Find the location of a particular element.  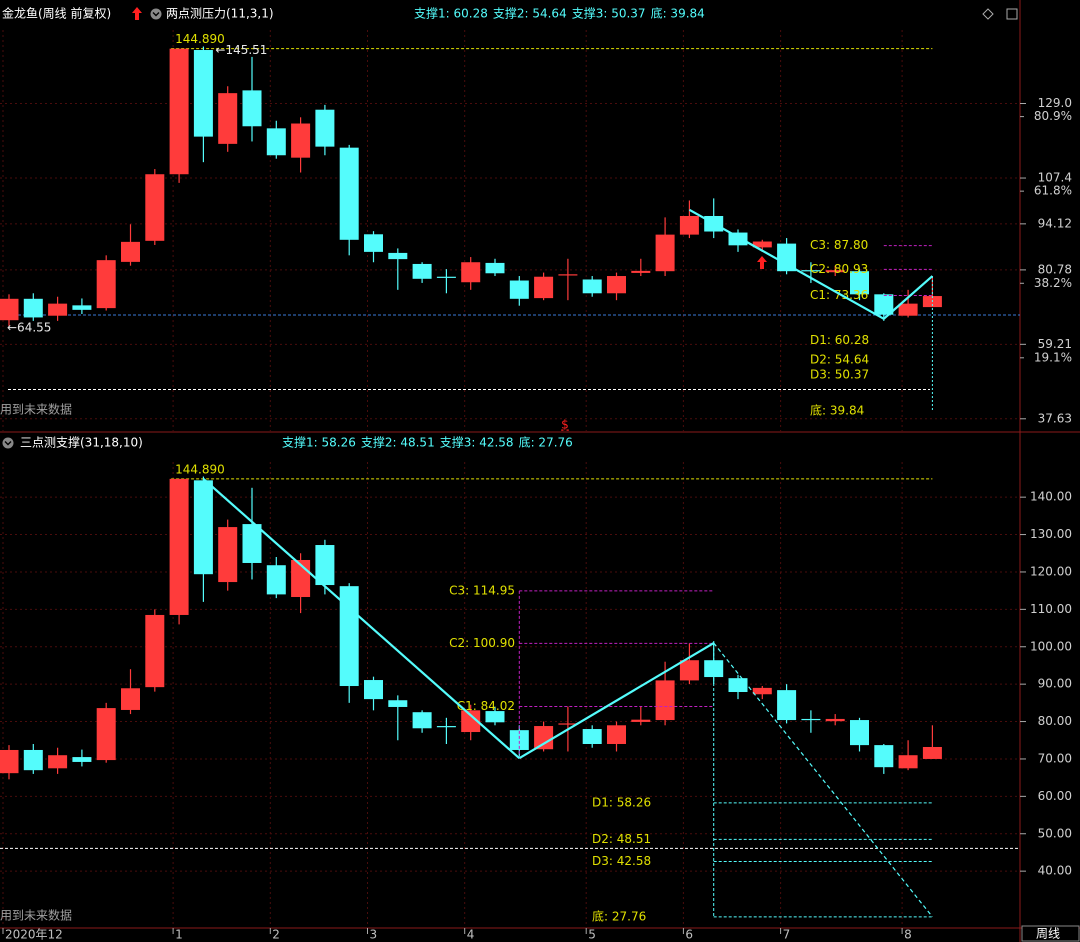

y-tick-label: 120.00 is located at coordinates (1051, 571).